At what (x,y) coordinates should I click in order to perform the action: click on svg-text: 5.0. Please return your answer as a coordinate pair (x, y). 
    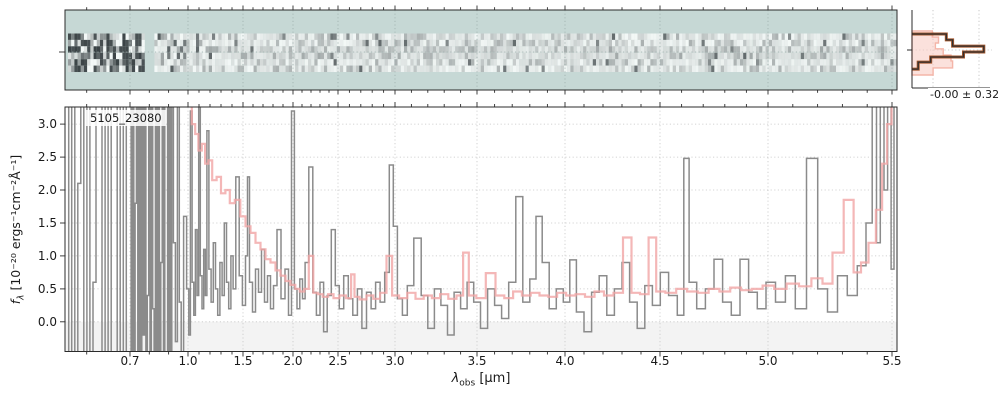
    Looking at the image, I should click on (767, 361).